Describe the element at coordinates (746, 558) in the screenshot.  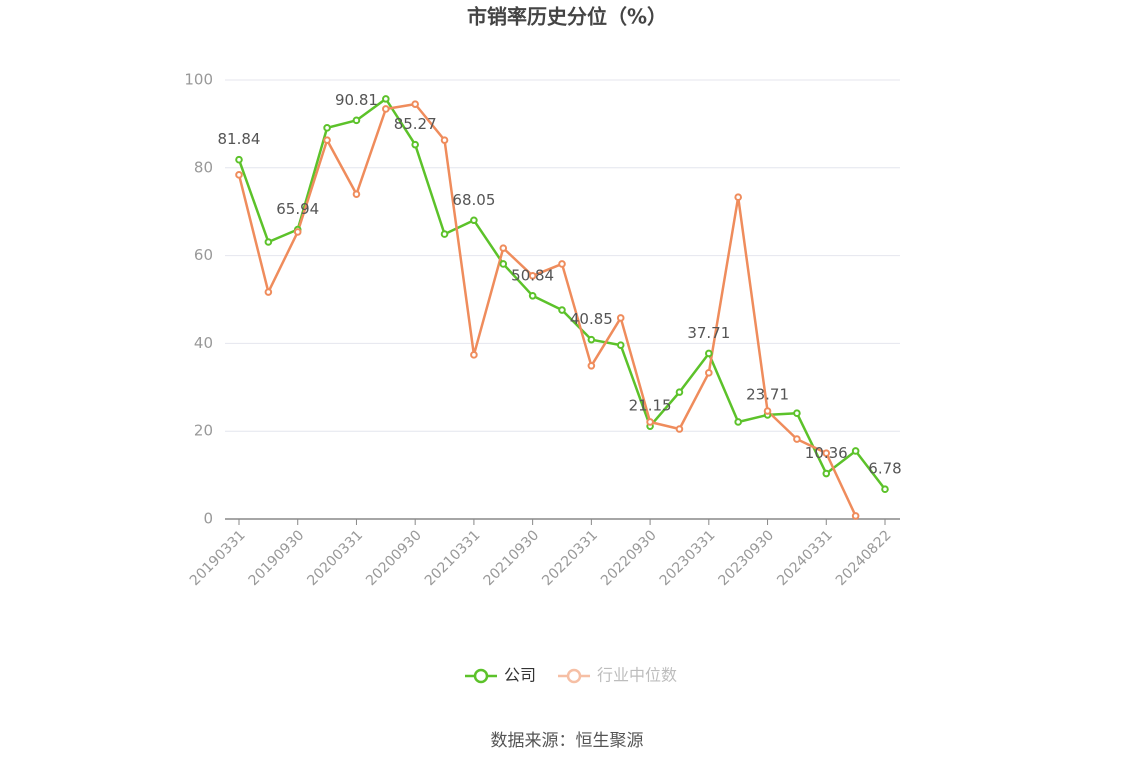
I see `x-tick-label: 20230930` at that location.